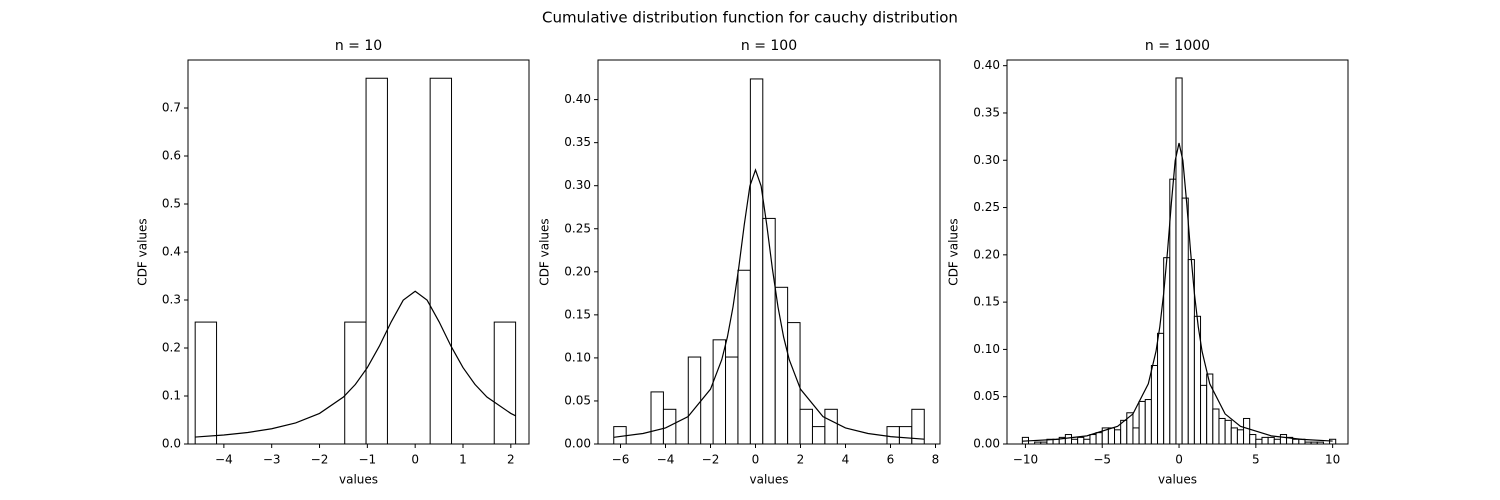 The width and height of the screenshot is (1500, 500). Describe the element at coordinates (1332, 460) in the screenshot. I see `x-tick-label: 10` at that location.